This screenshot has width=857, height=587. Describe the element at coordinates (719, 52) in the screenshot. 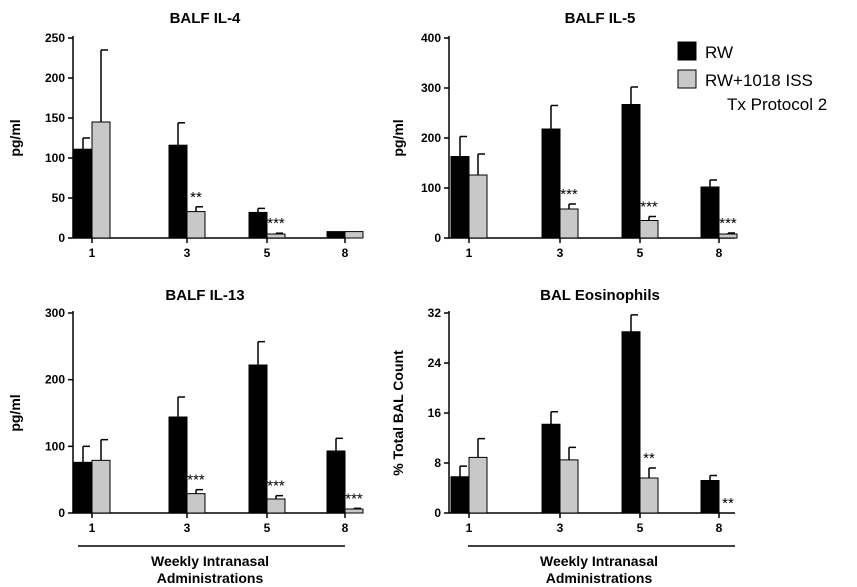

I see `legend-label-rw: RW` at that location.